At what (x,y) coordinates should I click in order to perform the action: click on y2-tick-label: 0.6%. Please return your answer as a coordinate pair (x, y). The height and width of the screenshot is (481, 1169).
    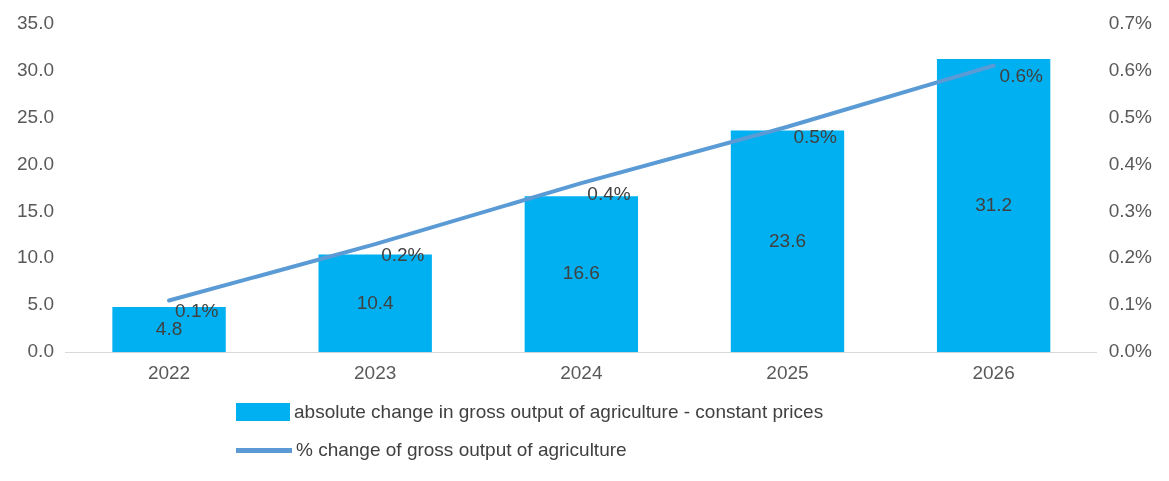
    Looking at the image, I should click on (1130, 69).